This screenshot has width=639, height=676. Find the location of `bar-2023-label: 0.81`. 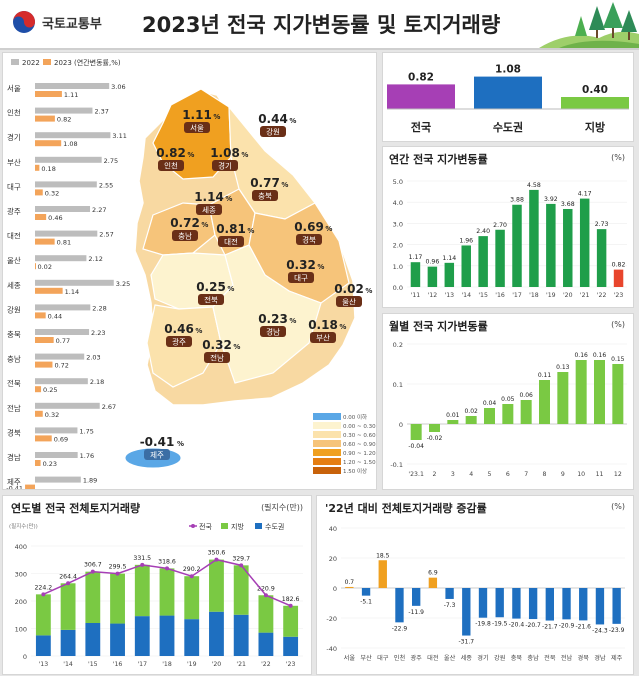

bar-2023-label: 0.81 is located at coordinates (64, 243).